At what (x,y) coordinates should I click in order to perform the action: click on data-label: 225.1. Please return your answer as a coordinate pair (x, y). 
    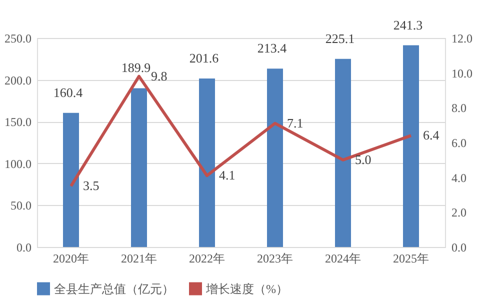
    Looking at the image, I should click on (340, 38).